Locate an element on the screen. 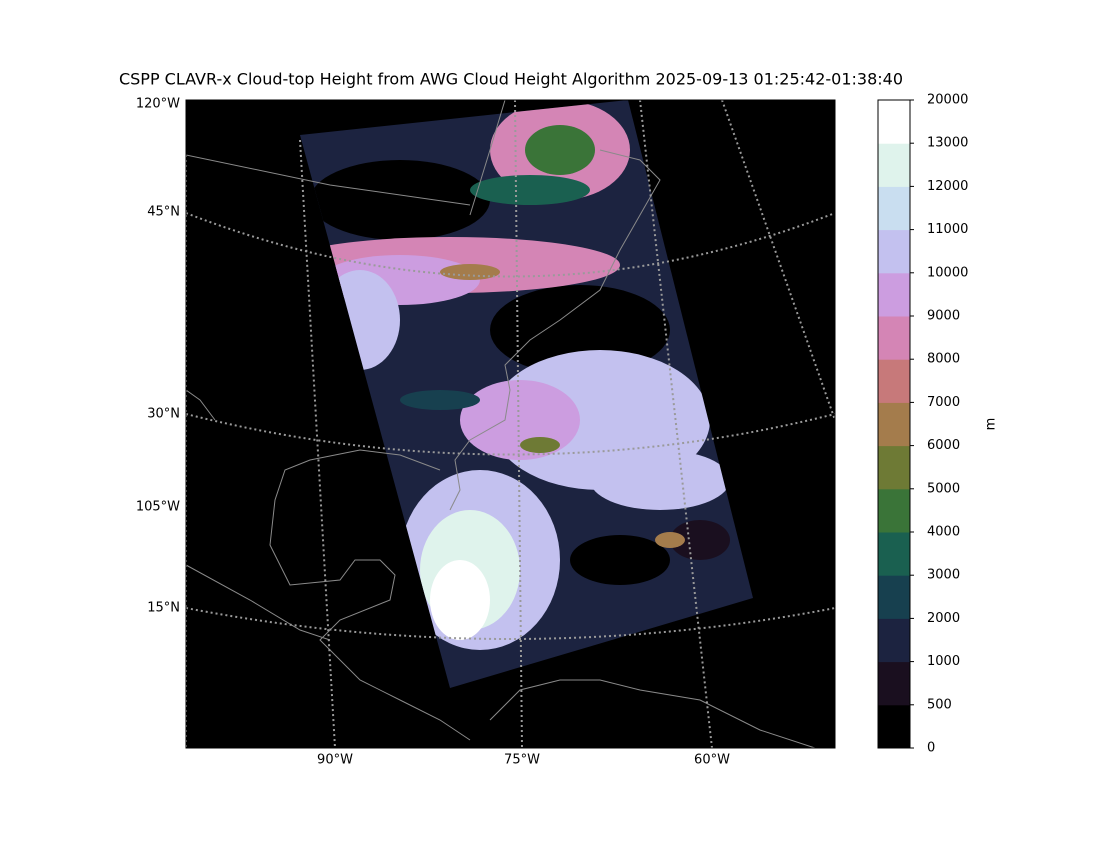  colorbar-frame is located at coordinates (894, 424).